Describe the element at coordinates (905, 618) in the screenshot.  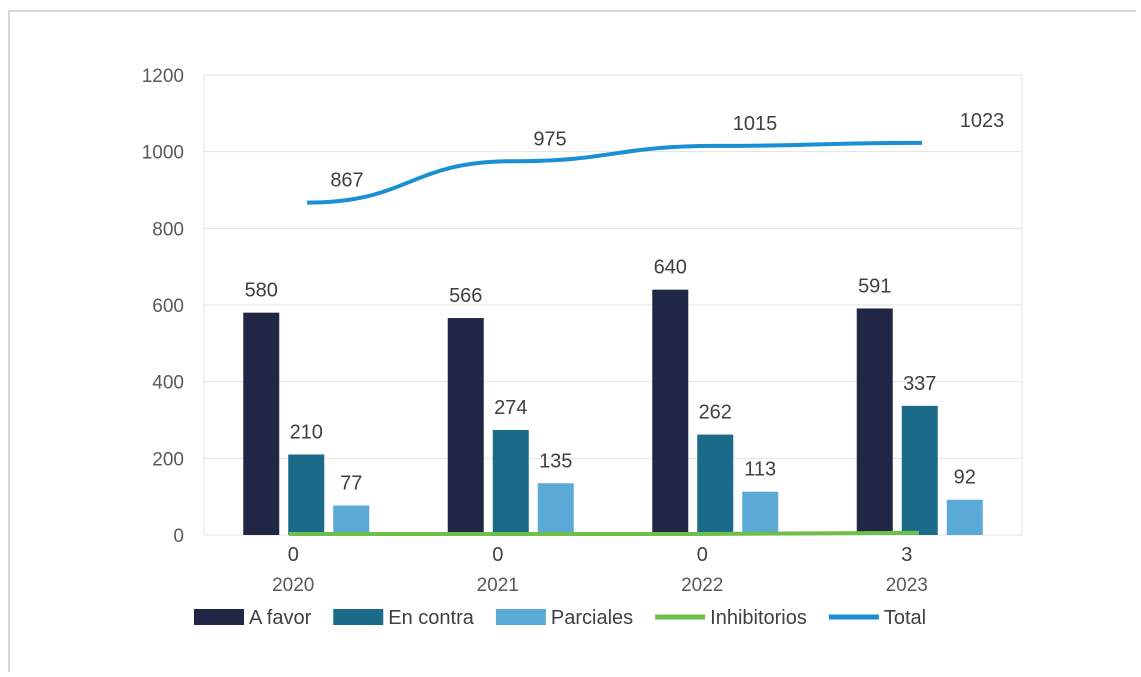
I see `legend-label: Total` at that location.